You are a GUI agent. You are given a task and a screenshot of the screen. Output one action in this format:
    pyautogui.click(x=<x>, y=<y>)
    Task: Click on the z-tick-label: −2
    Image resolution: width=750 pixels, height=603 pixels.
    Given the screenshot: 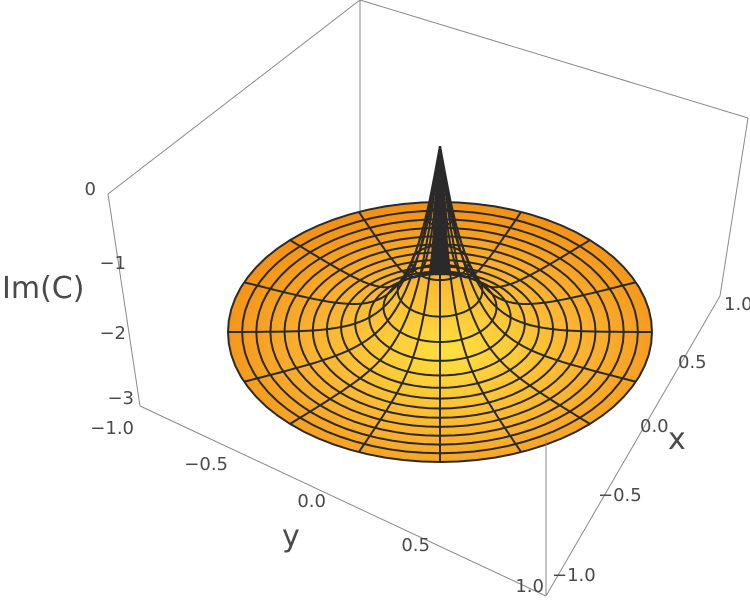 What is the action you would take?
    pyautogui.click(x=112, y=333)
    